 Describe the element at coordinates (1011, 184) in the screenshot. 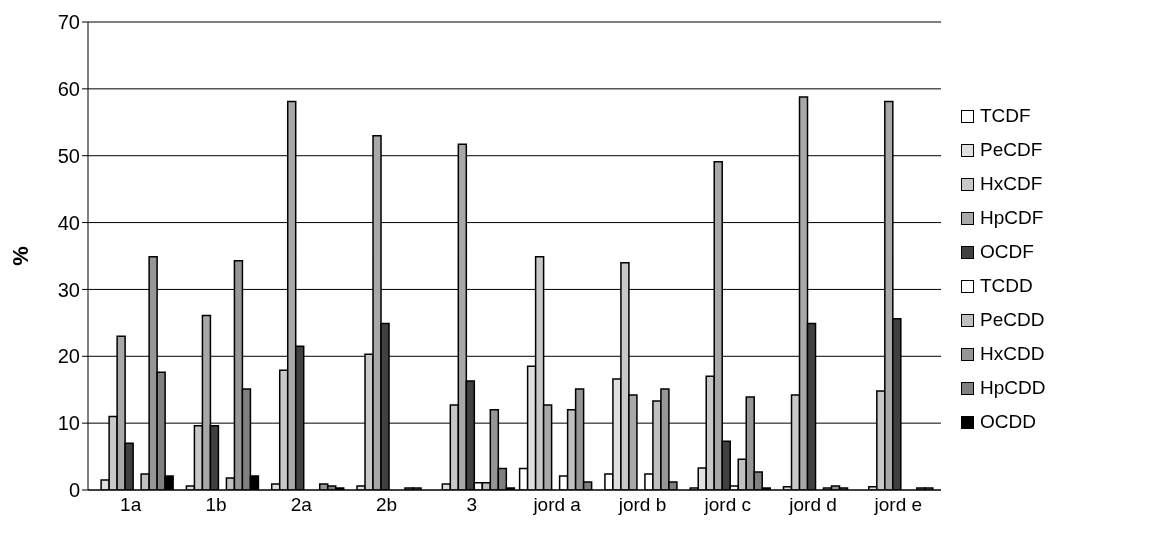

I see `legend-label: HxCDF` at that location.